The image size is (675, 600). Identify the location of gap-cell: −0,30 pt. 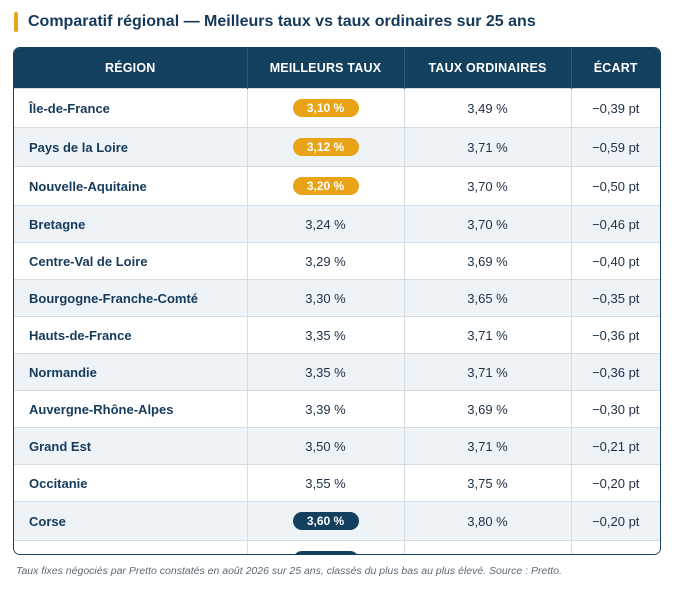
(615, 409).